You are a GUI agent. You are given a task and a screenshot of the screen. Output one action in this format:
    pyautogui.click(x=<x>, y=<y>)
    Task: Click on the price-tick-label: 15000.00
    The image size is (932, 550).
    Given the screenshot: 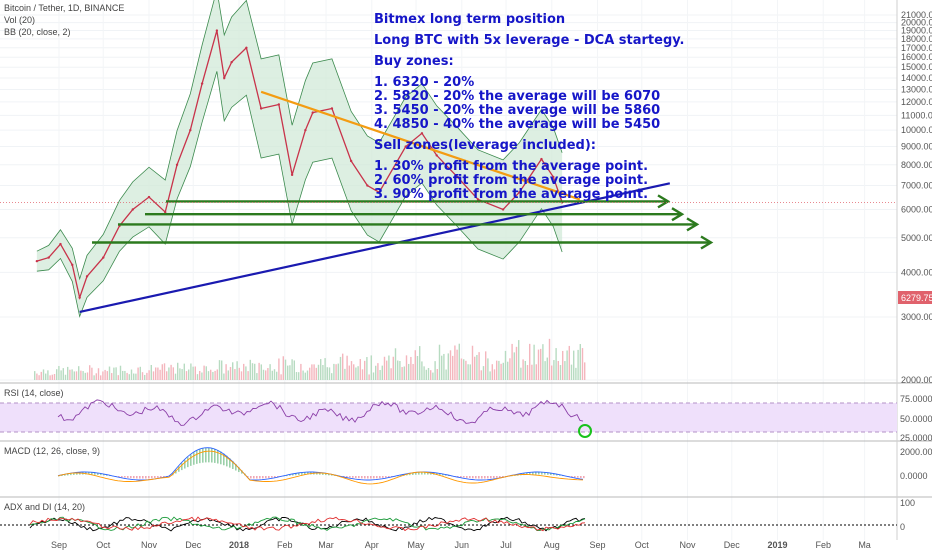 What is the action you would take?
    pyautogui.click(x=916, y=67)
    